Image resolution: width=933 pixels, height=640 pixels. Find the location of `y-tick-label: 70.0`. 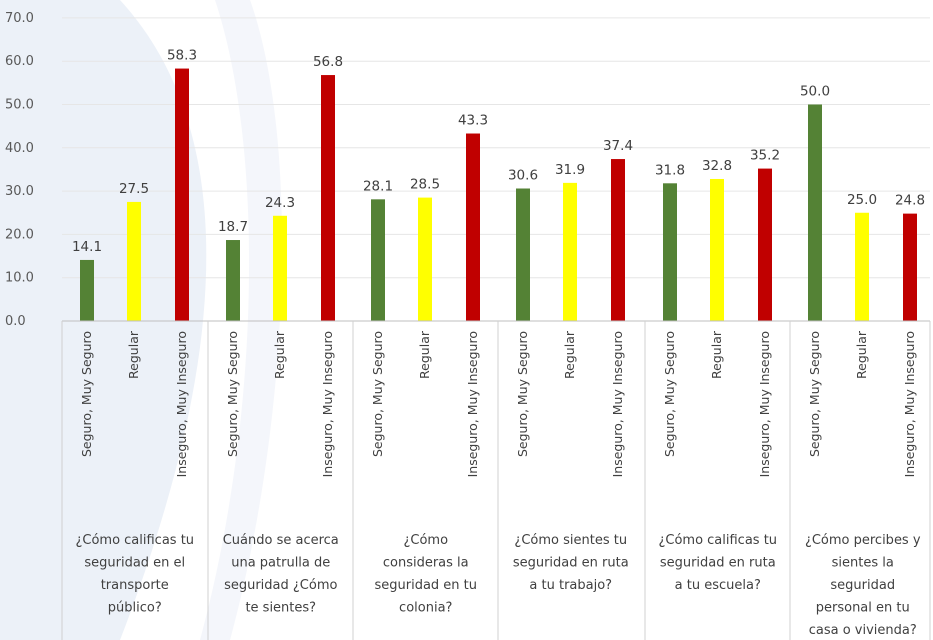

y-tick-label: 70.0 is located at coordinates (19, 18).